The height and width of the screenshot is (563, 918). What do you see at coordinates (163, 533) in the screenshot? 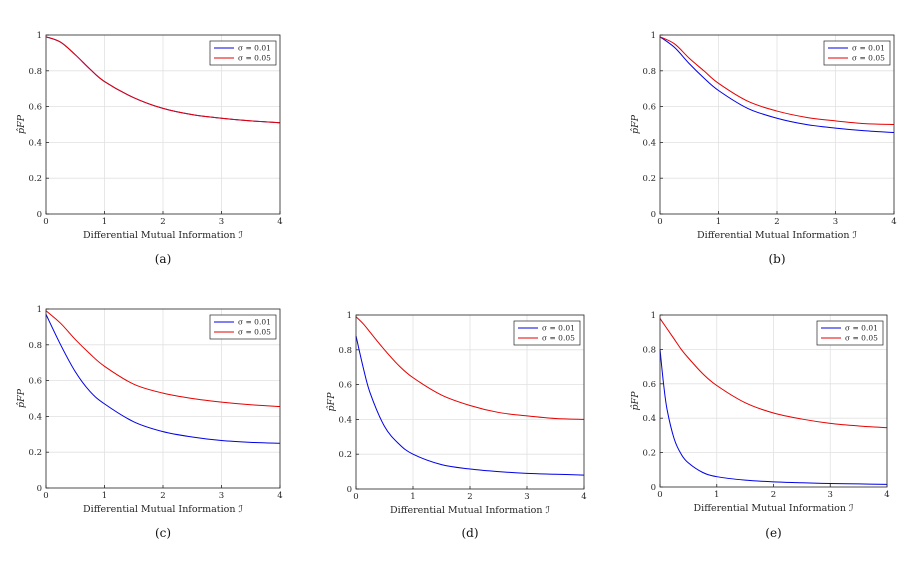
I see `subfigure-caption: (c)` at bounding box center [163, 533].